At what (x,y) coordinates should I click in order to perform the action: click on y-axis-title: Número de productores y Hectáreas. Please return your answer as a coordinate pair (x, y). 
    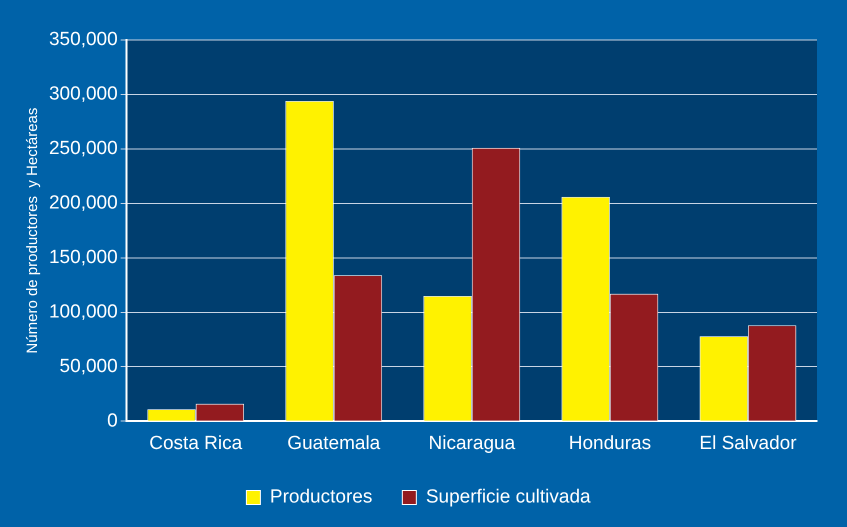
    Looking at the image, I should click on (33, 231).